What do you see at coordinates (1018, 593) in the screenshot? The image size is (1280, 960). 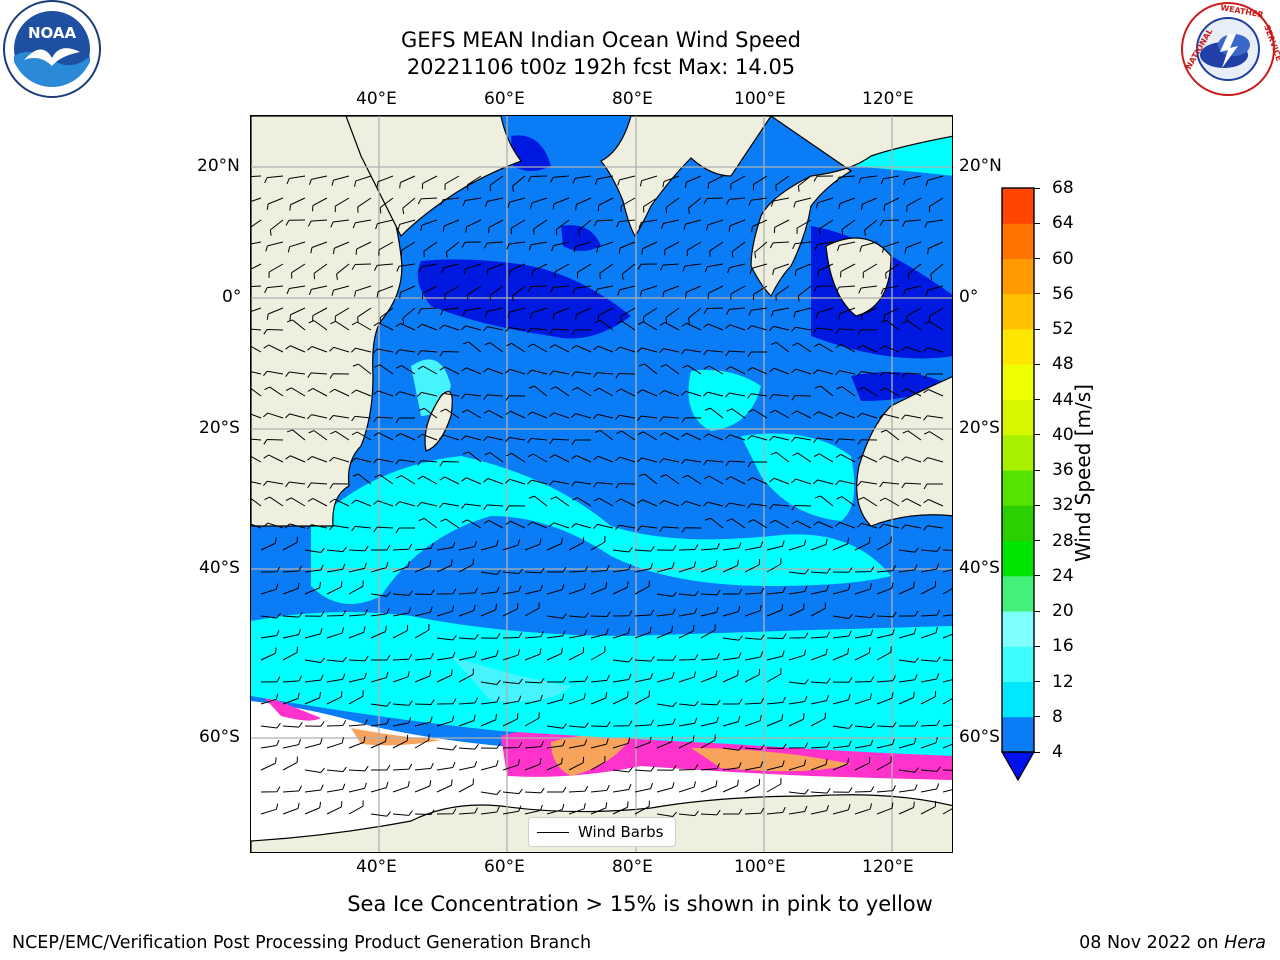 I see `colorbar-segment` at bounding box center [1018, 593].